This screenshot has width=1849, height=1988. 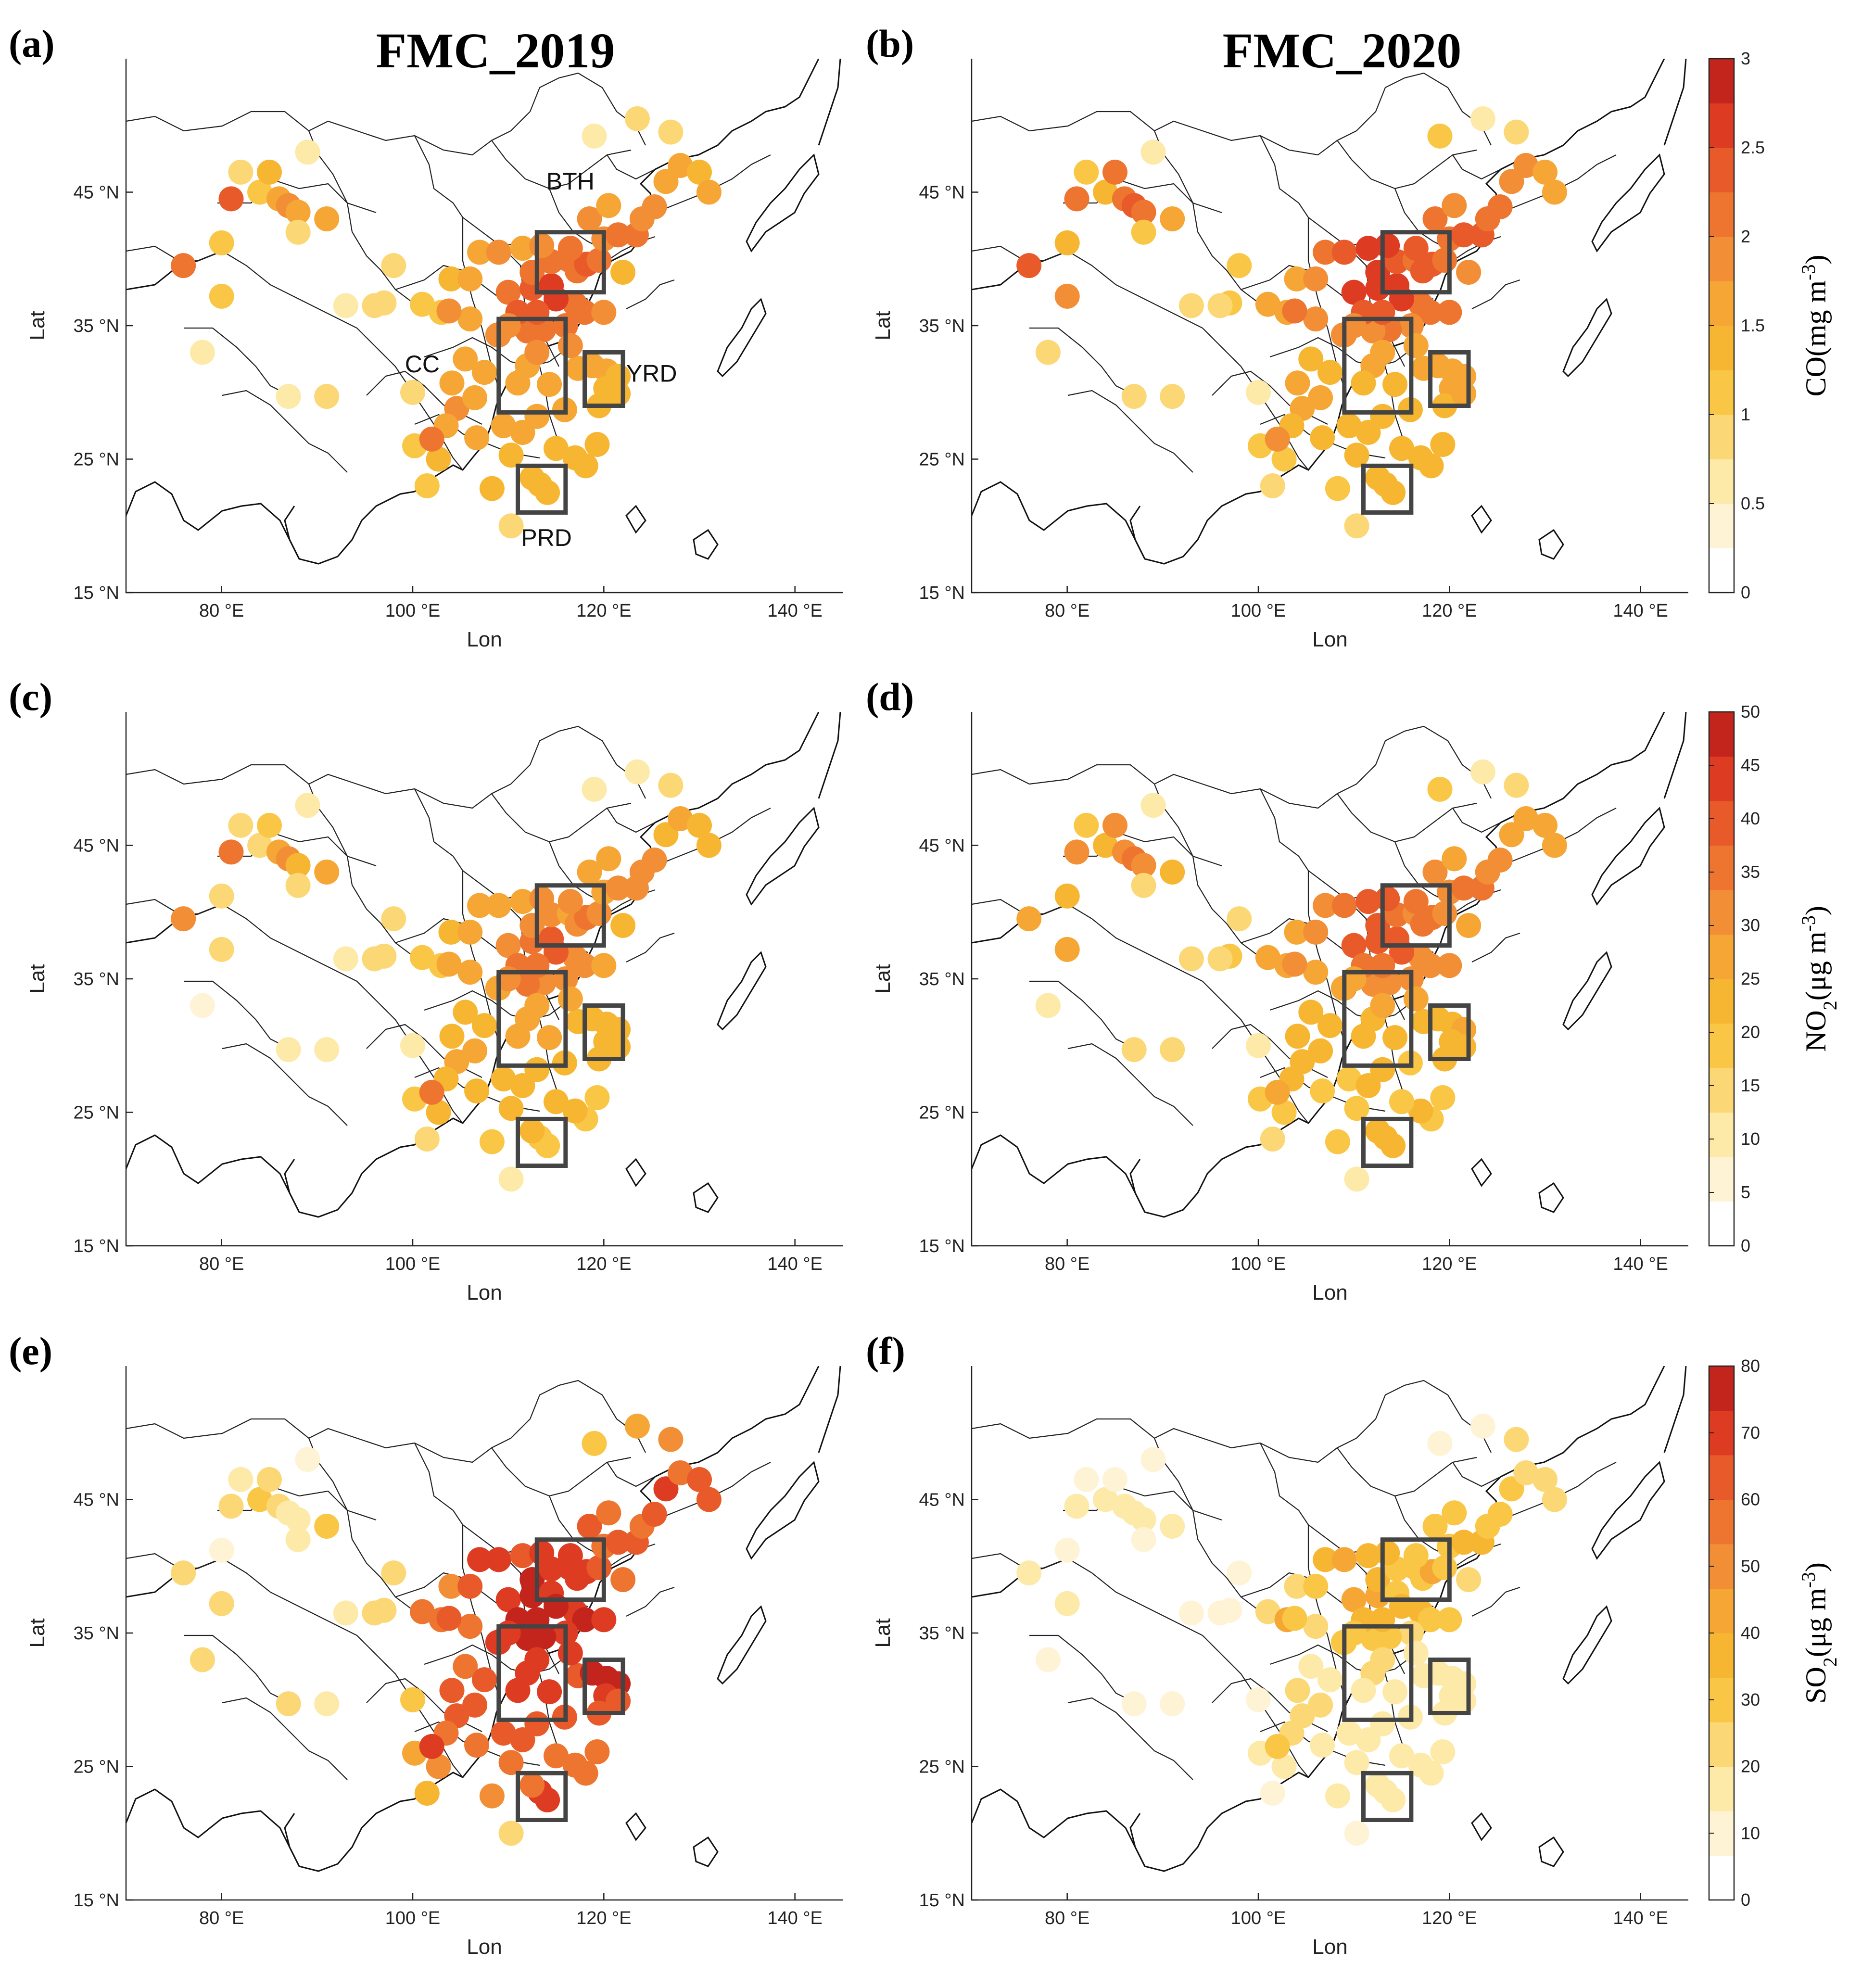 What do you see at coordinates (942, 1633) in the screenshot?
I see `ytick-label: 35 °N` at bounding box center [942, 1633].